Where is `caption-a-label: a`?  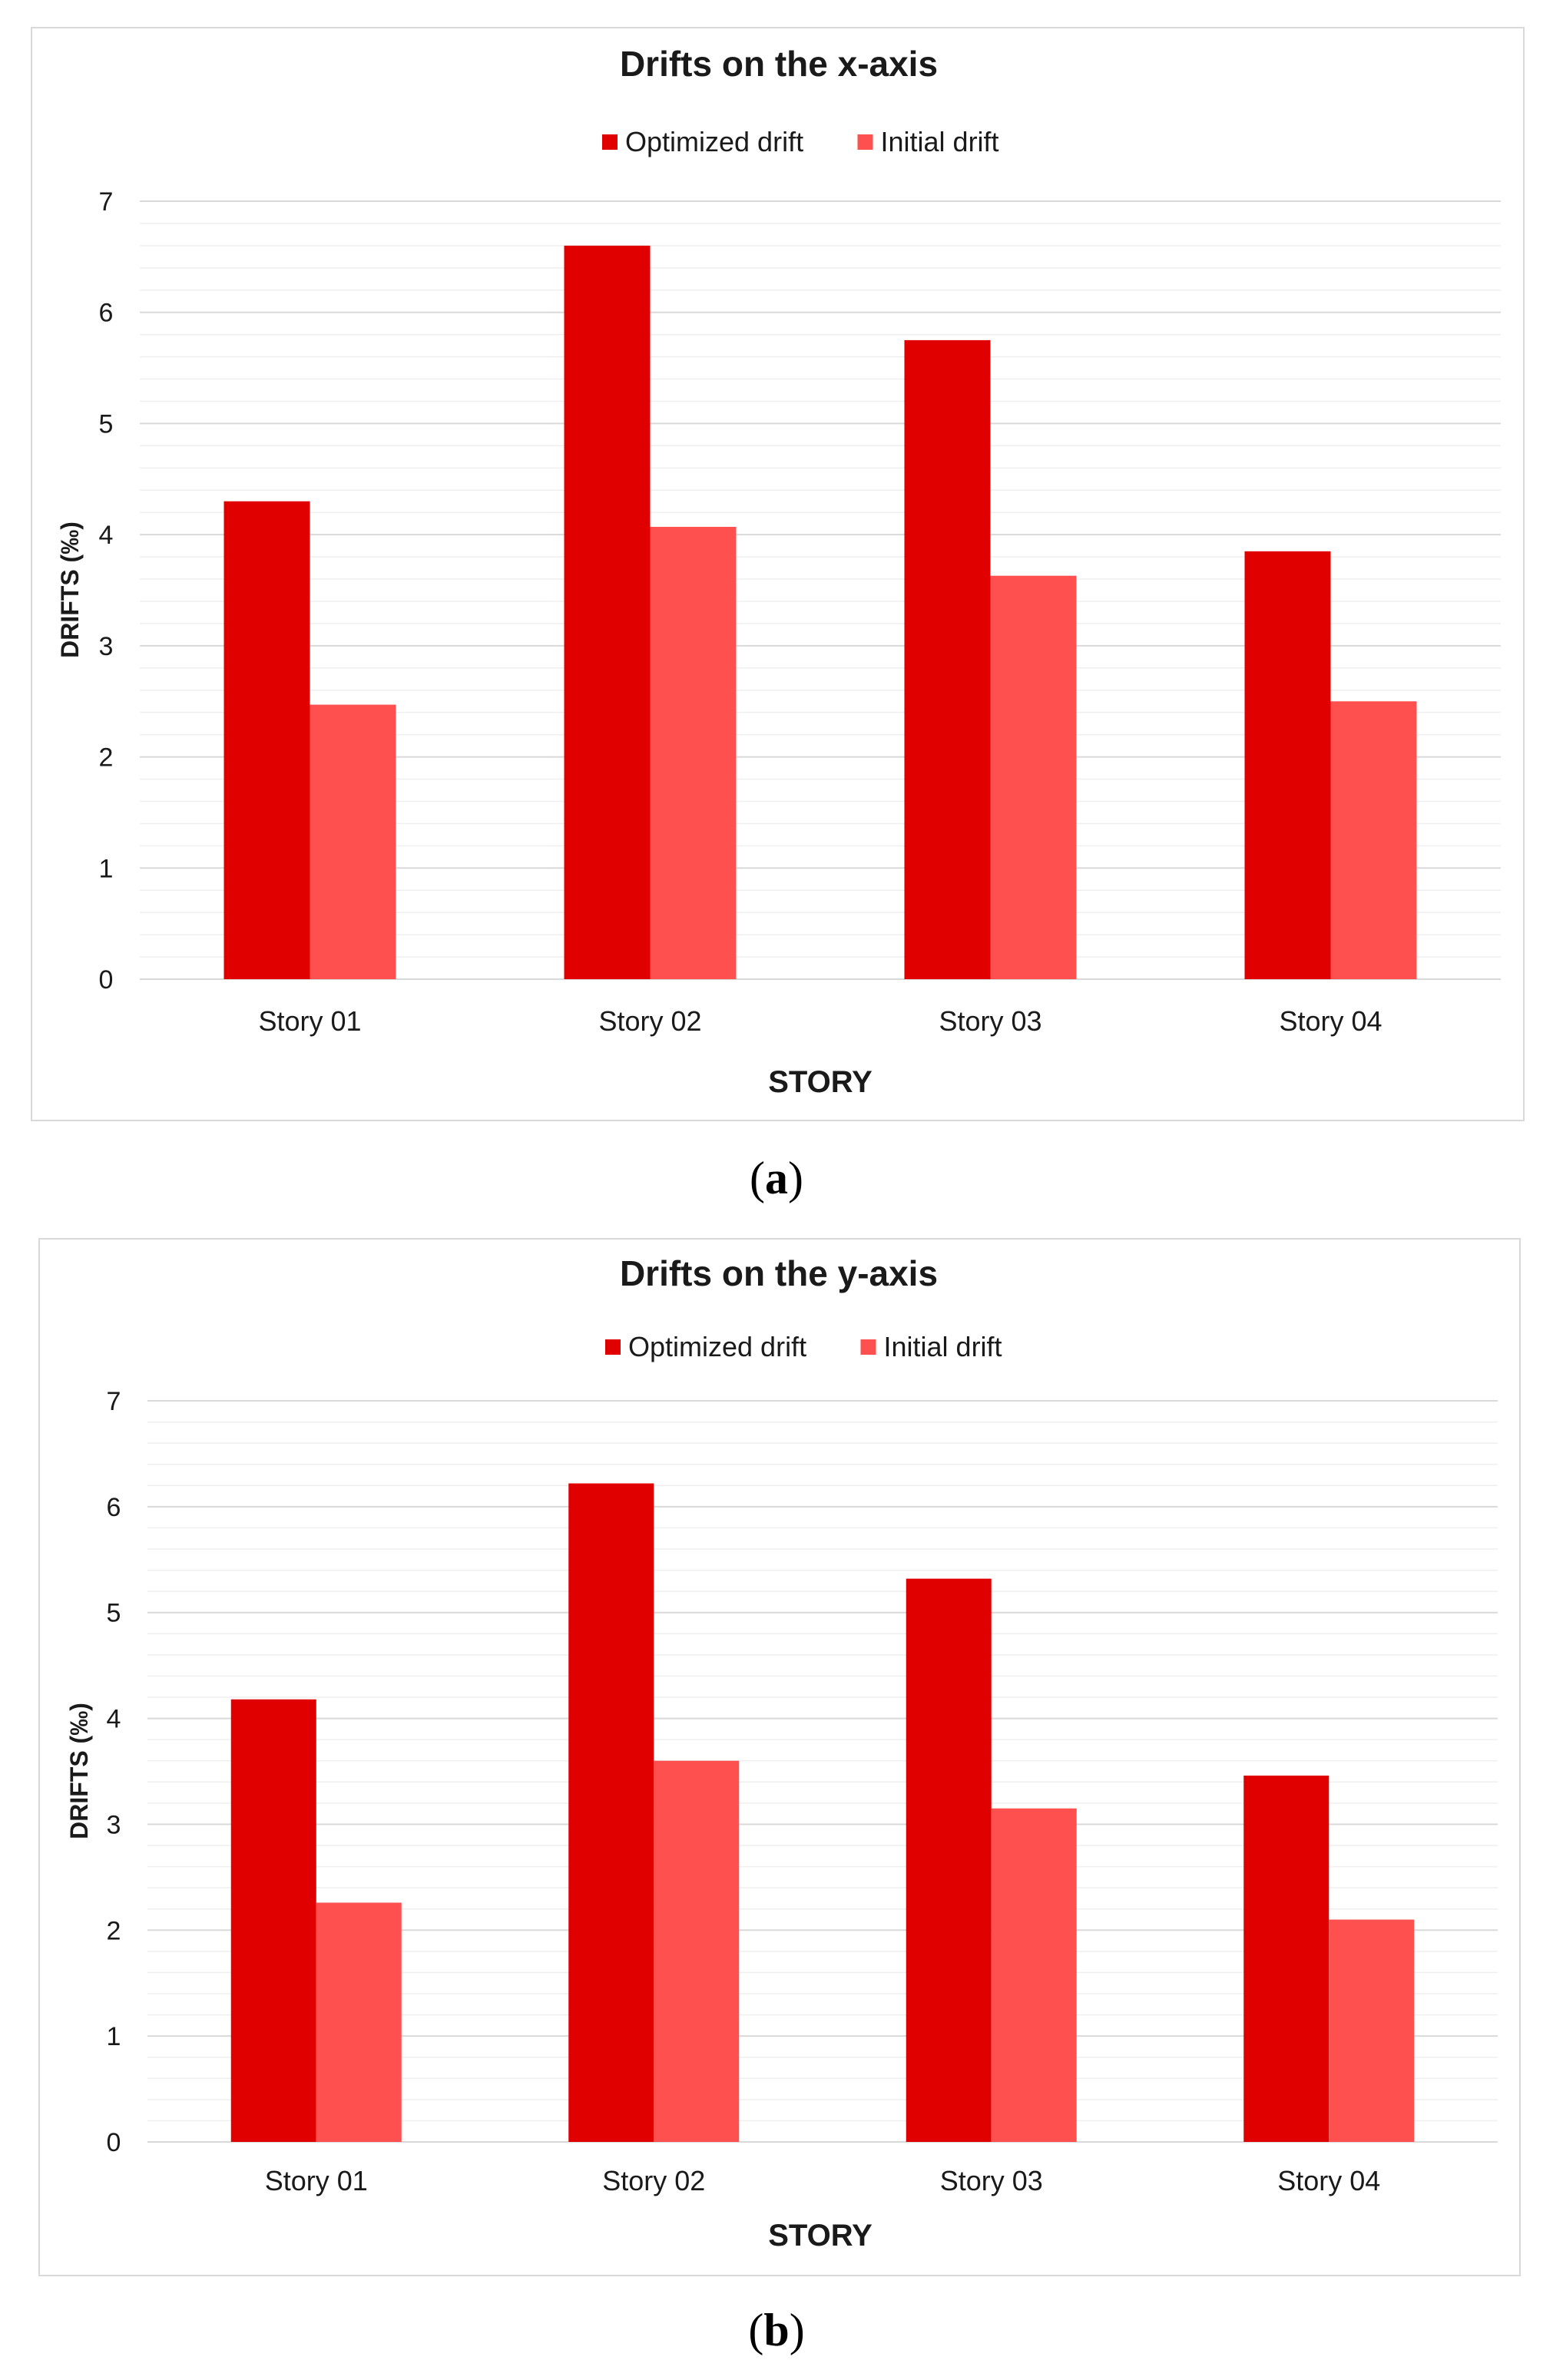
caption-a-label: a is located at coordinates (776, 1178).